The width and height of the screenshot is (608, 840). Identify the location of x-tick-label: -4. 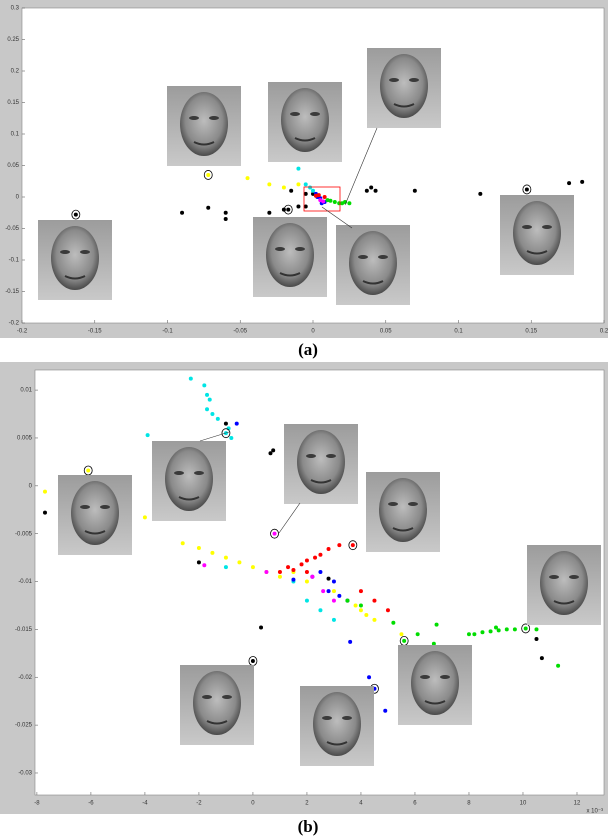
(145, 804).